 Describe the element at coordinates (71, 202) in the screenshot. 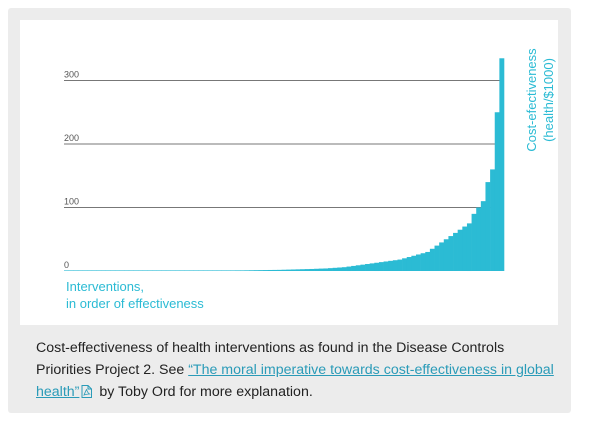

I see `y-tick-label-100: 100` at that location.